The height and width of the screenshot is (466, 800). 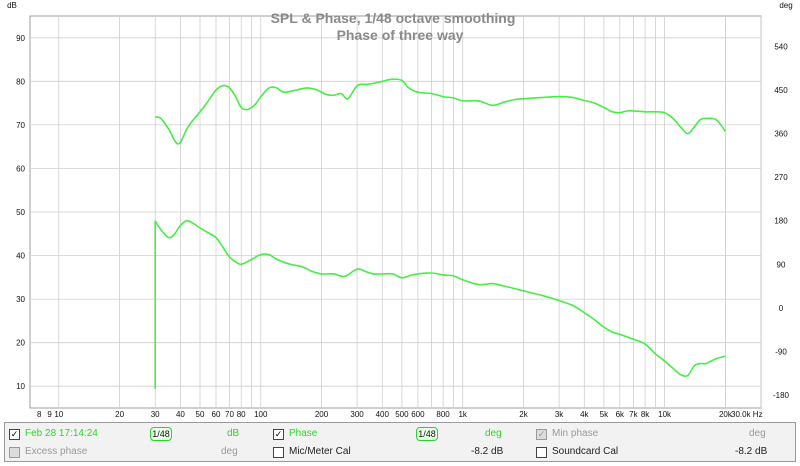 What do you see at coordinates (462, 414) in the screenshot?
I see `x-tick-label: 1k` at bounding box center [462, 414].